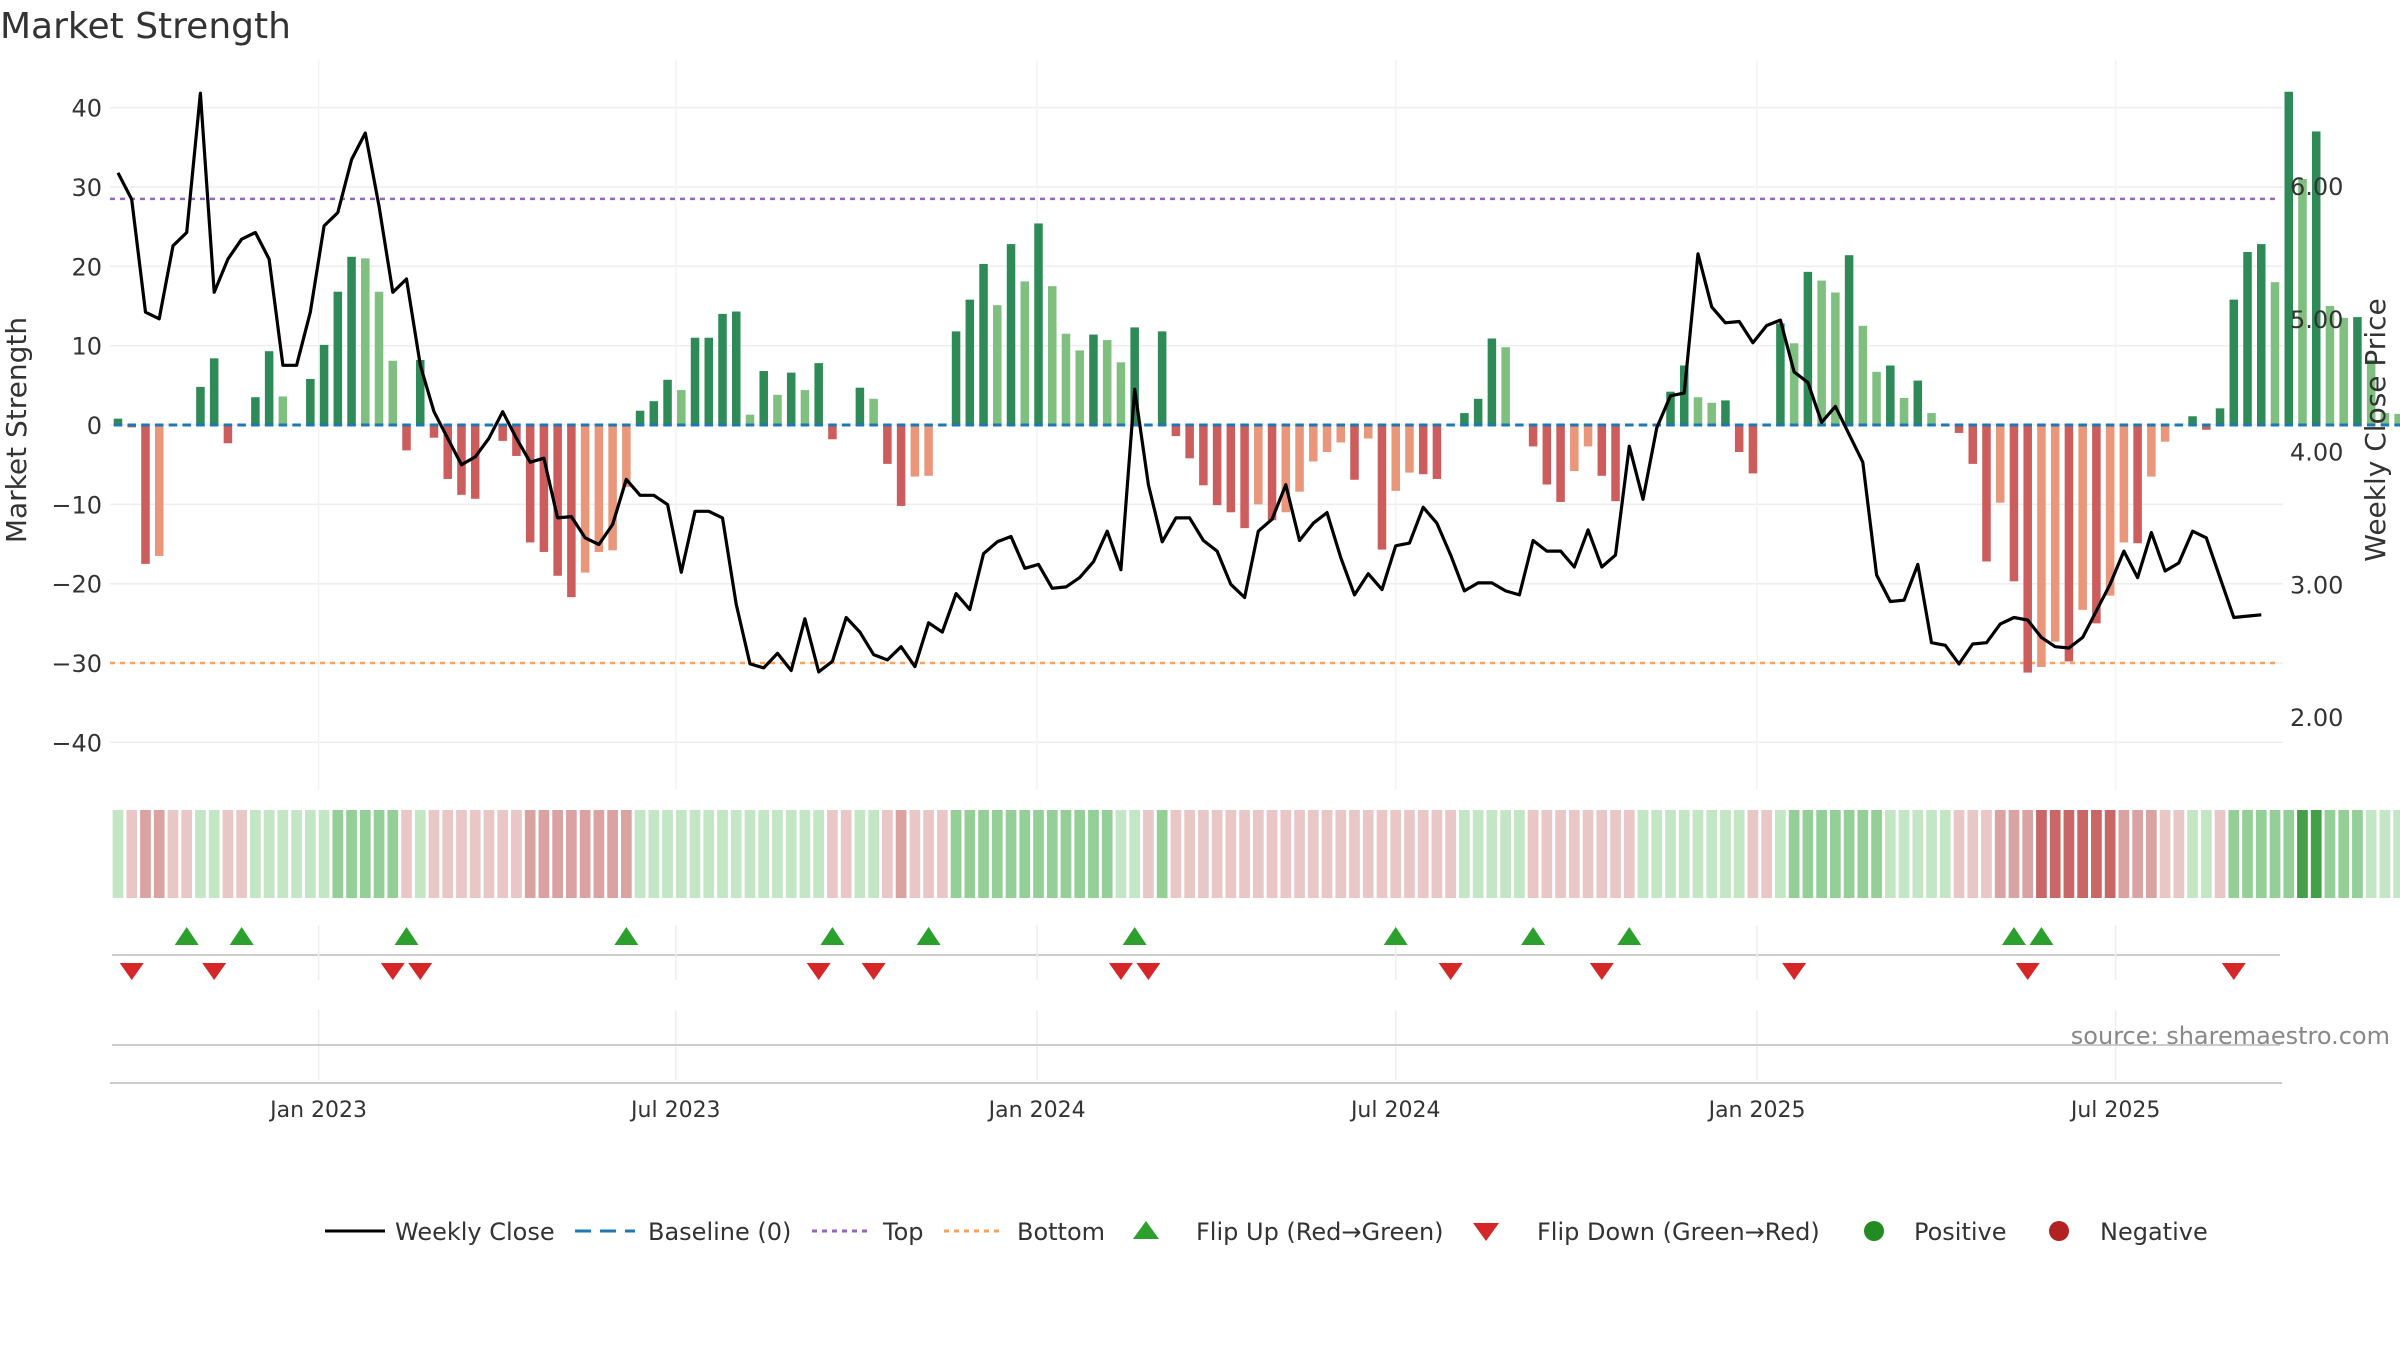 The image size is (2400, 1350). Describe the element at coordinates (1395, 1110) in the screenshot. I see `x-tick-label: Jul 2024` at that location.